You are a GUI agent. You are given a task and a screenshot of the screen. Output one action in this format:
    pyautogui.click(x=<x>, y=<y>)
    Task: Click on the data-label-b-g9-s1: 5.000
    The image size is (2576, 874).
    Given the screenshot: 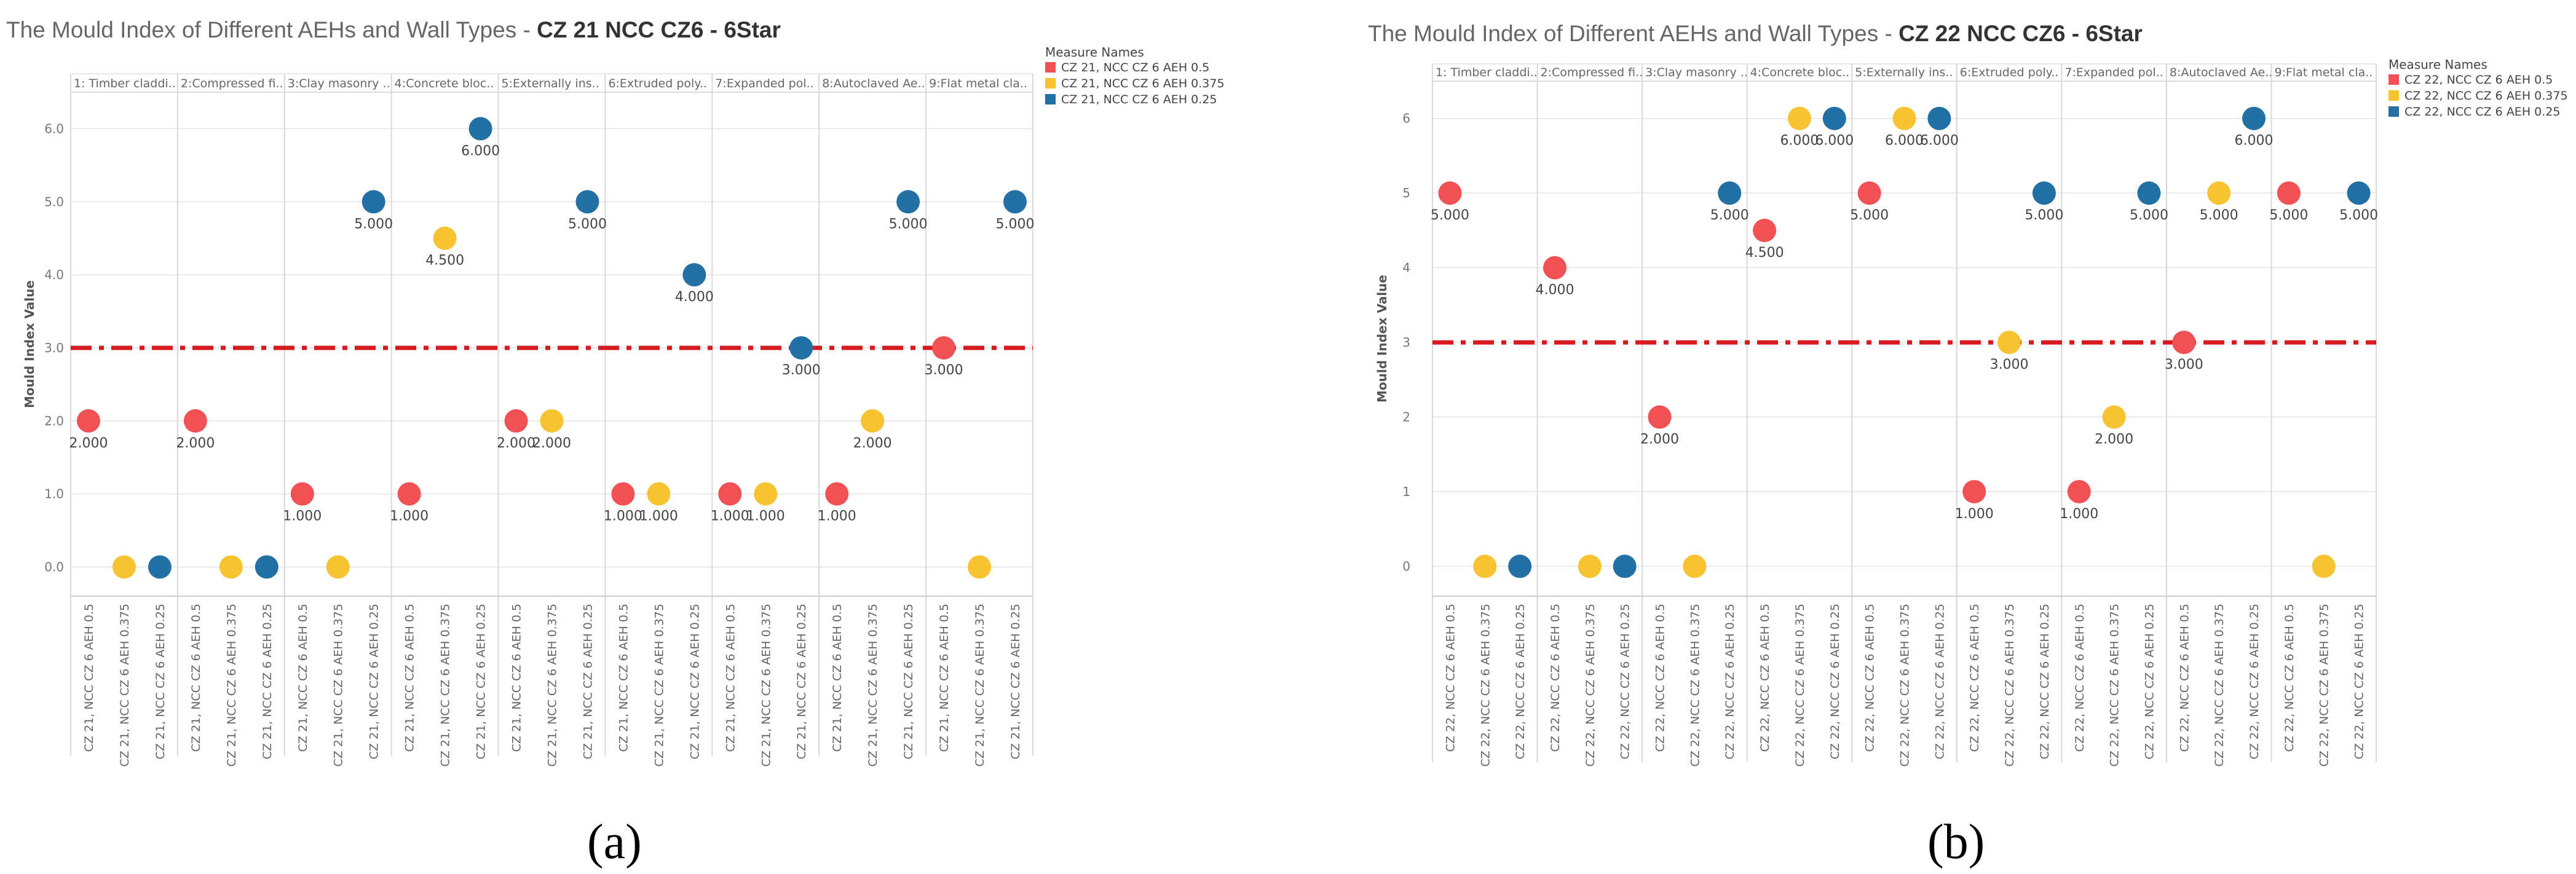 What is the action you would take?
    pyautogui.click(x=2289, y=215)
    